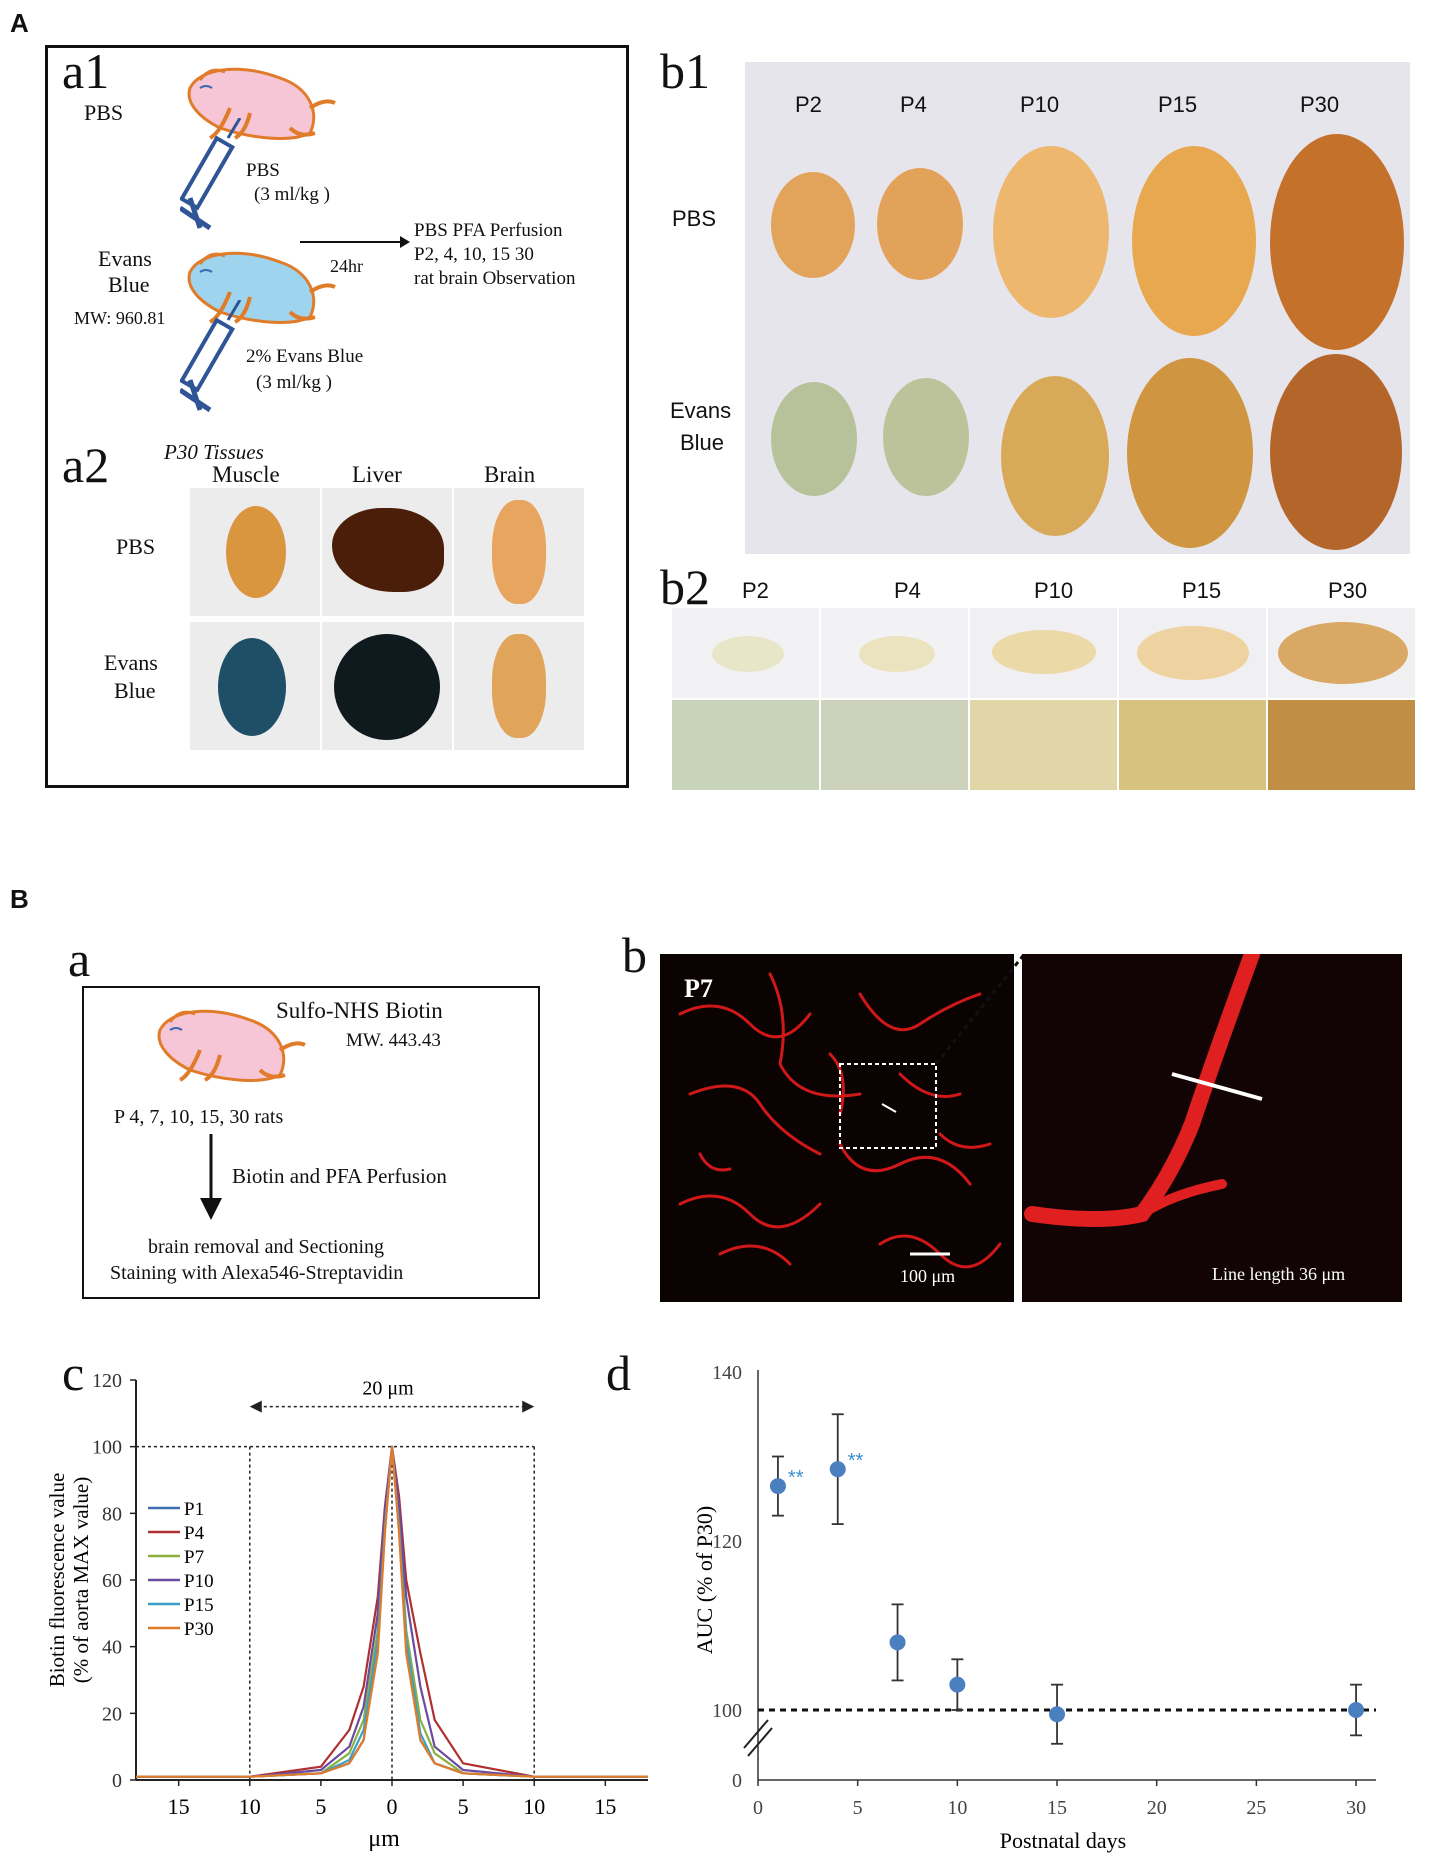 The width and height of the screenshot is (1430, 1859). I want to click on syringe-evans-icon, so click(211, 356).